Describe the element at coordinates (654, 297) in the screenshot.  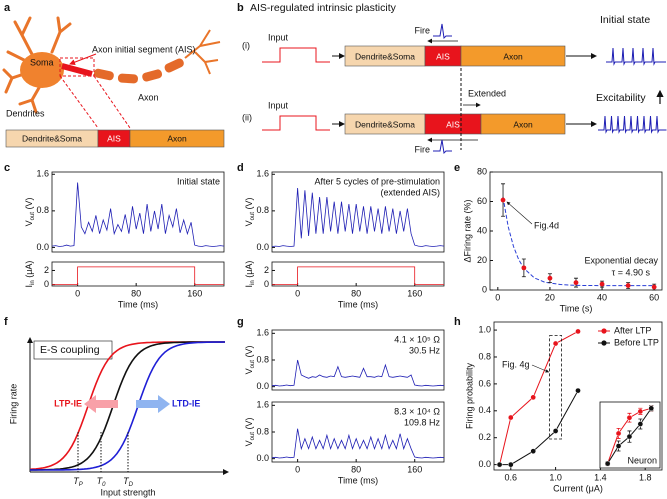
I see `x-tick-label: 60` at that location.